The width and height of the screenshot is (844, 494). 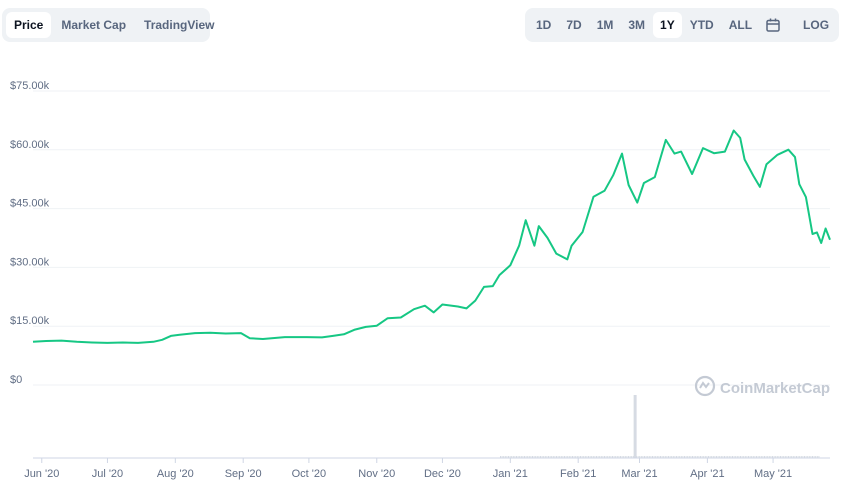 What do you see at coordinates (544, 25) in the screenshot?
I see `range-1d: 1D` at bounding box center [544, 25].